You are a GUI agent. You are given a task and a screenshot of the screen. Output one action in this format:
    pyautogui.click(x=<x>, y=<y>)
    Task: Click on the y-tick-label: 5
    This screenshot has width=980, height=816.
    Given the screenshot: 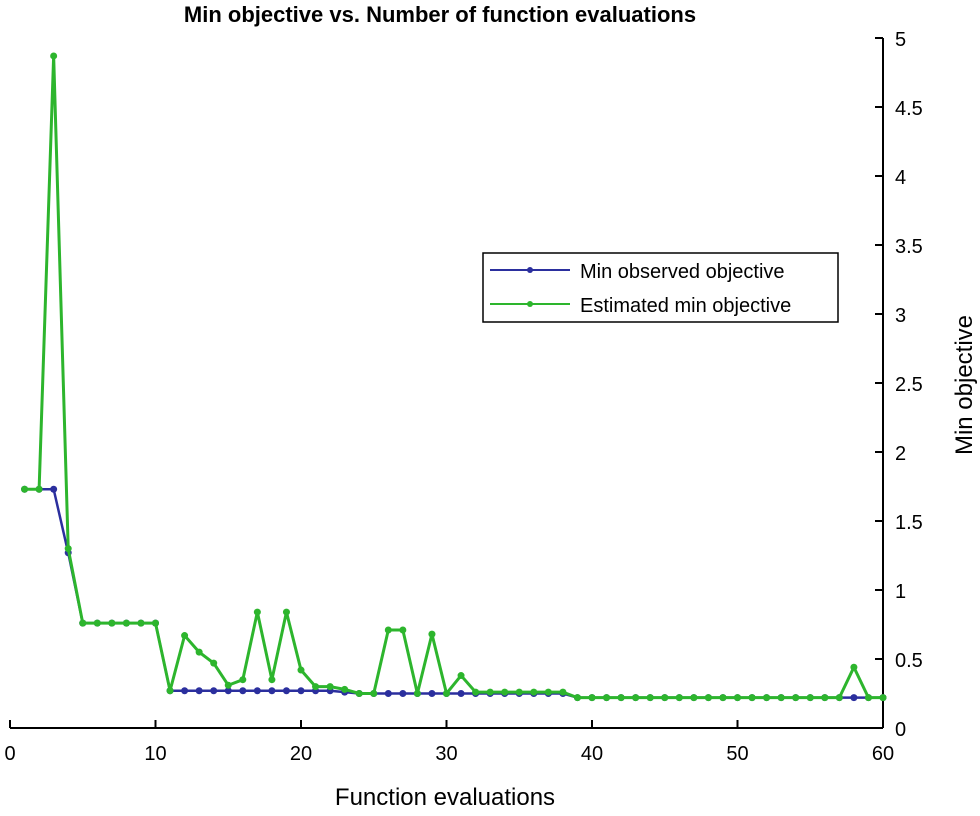 What is the action you would take?
    pyautogui.click(x=900, y=40)
    